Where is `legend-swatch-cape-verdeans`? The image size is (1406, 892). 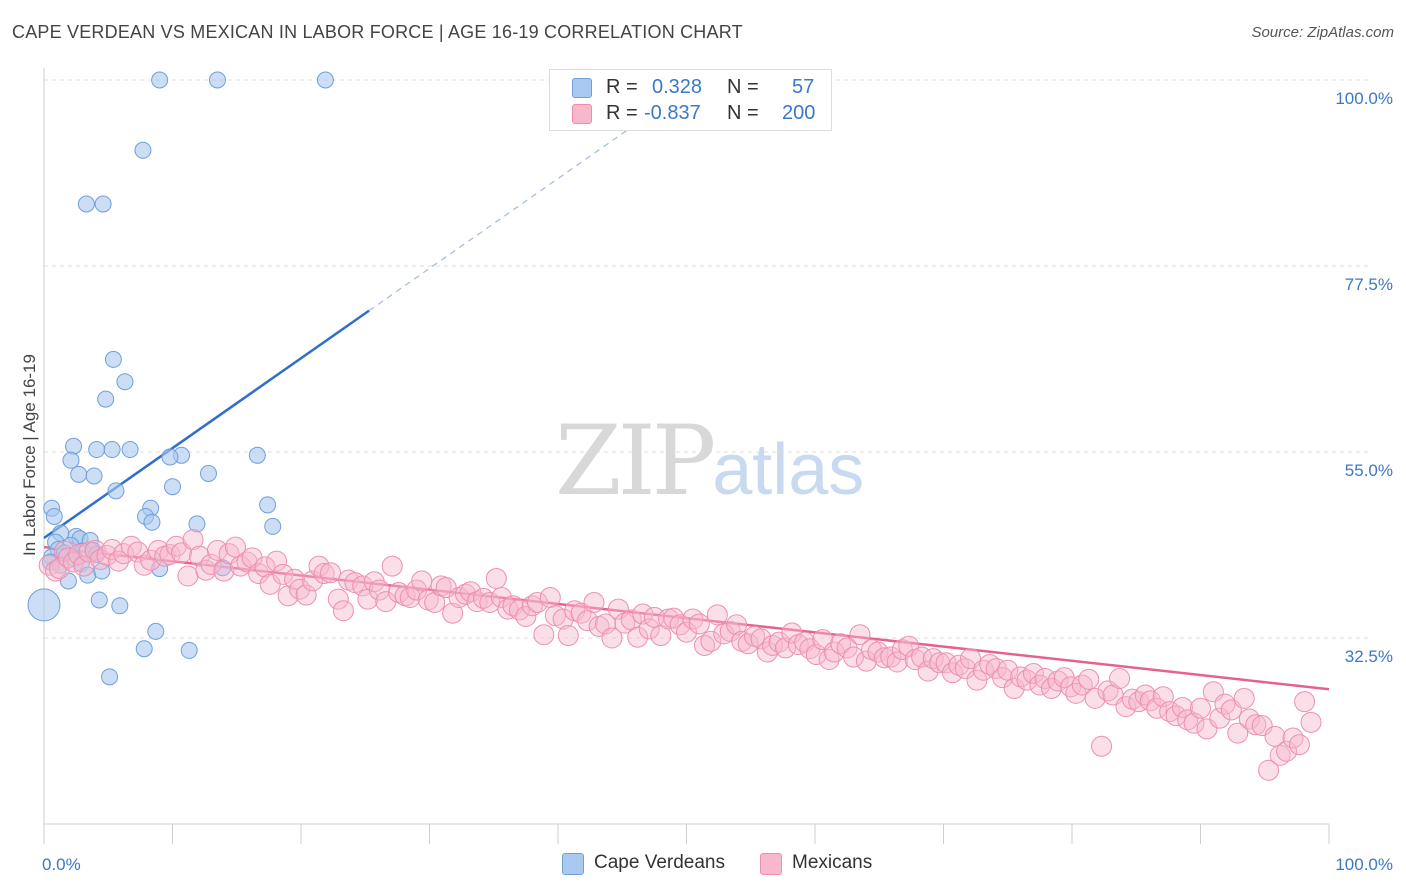
legend-swatch-cape-verdeans is located at coordinates (582, 88).